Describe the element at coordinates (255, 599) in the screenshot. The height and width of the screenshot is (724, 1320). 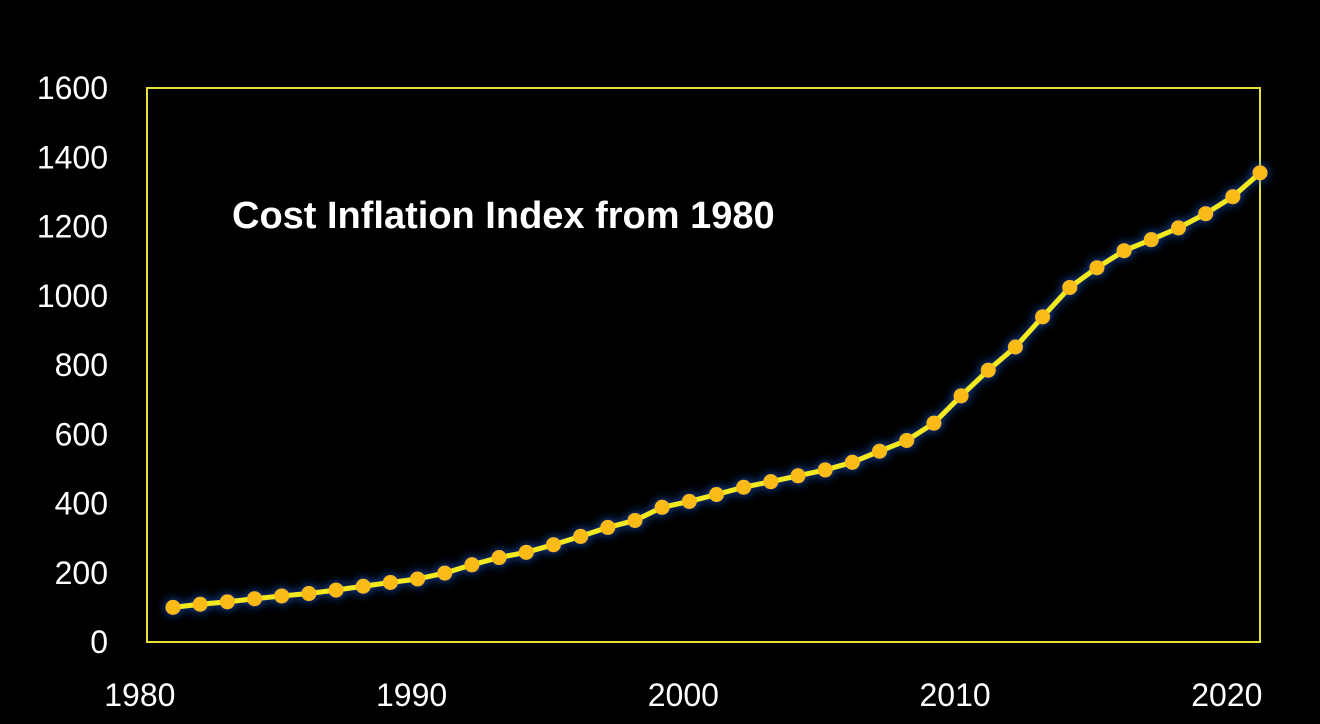
I see `data-point-1984` at that location.